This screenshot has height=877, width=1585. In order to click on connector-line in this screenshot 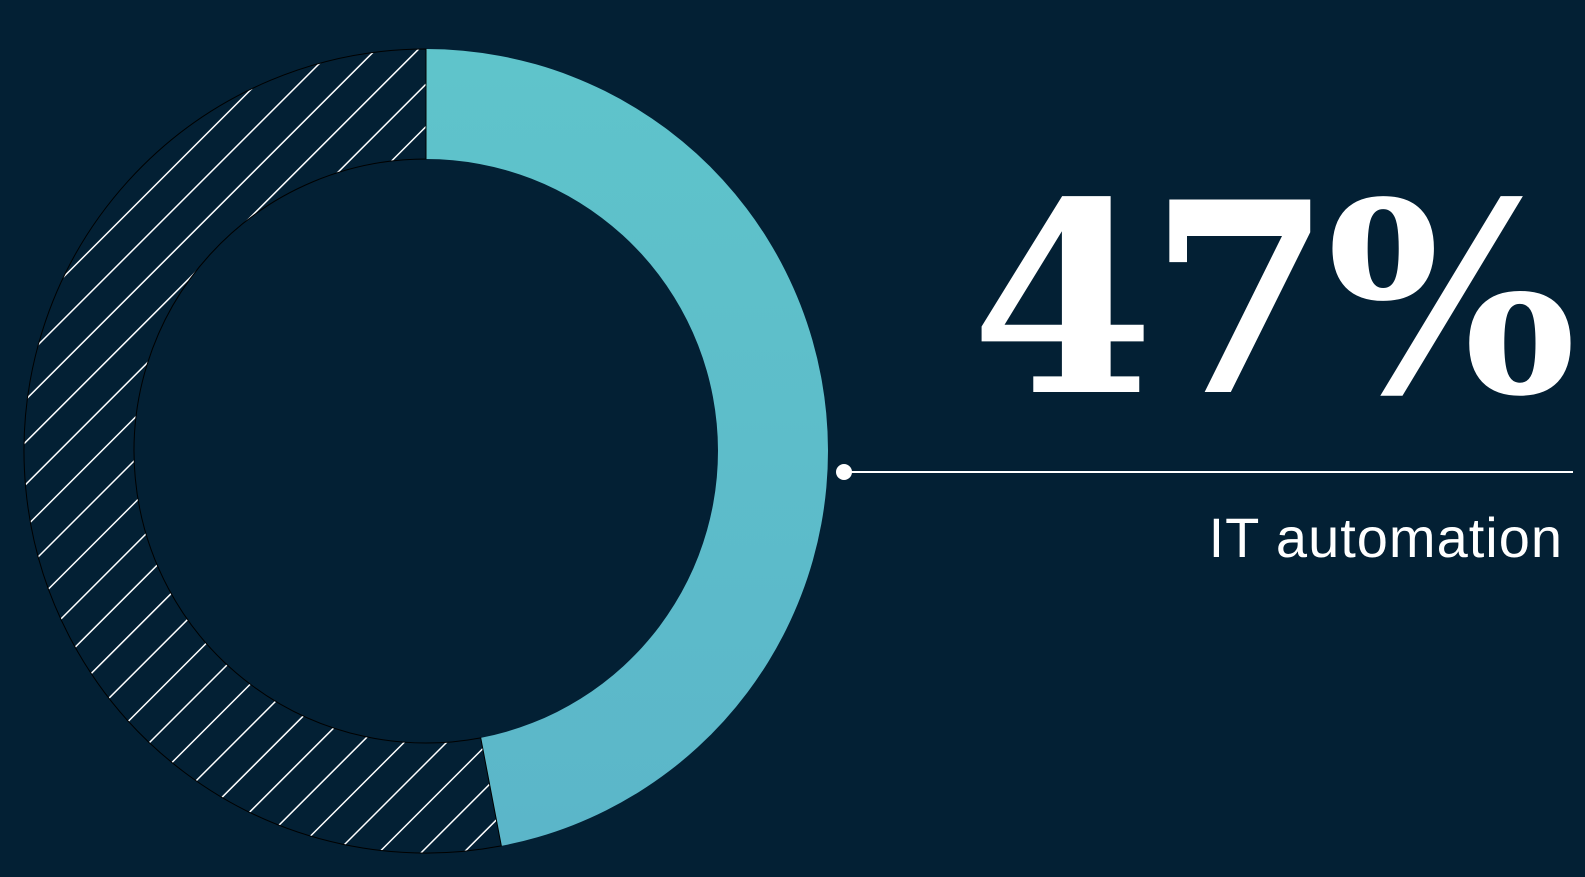, I will do `click(1208, 472)`.